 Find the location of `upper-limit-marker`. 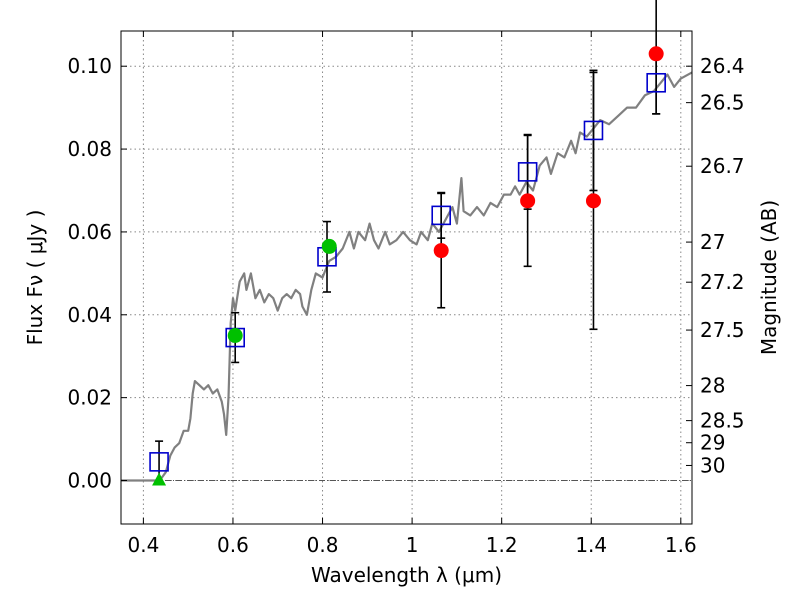

upper-limit-marker is located at coordinates (159, 479).